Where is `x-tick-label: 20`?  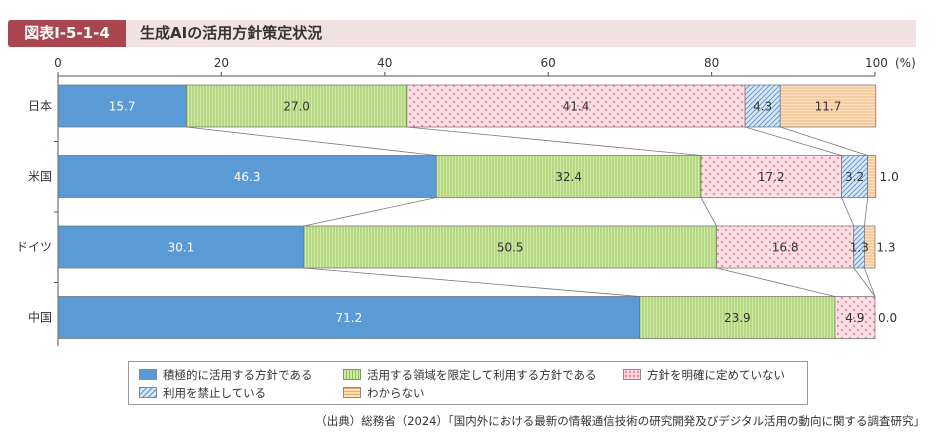
x-tick-label: 20 is located at coordinates (221, 63).